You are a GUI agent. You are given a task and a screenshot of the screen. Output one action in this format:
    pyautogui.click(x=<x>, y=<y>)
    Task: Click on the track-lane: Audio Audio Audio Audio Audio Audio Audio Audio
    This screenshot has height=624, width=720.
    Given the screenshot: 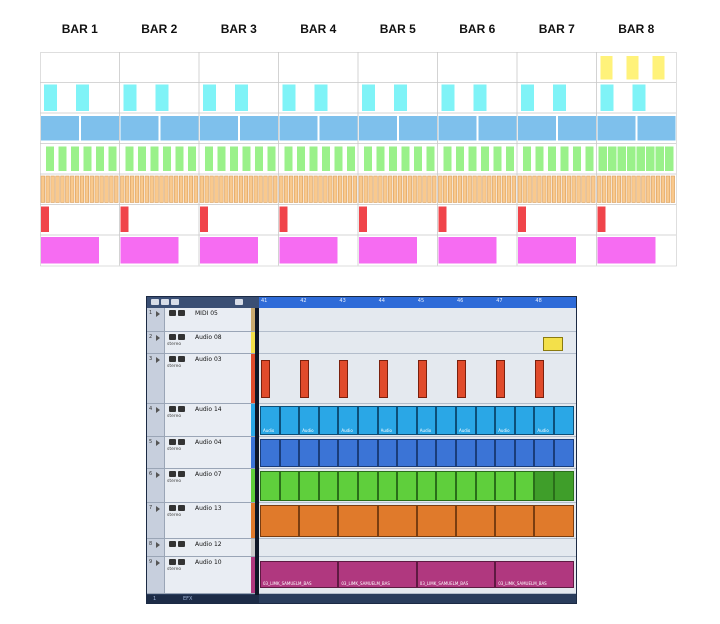 What is the action you would take?
    pyautogui.click(x=417, y=420)
    